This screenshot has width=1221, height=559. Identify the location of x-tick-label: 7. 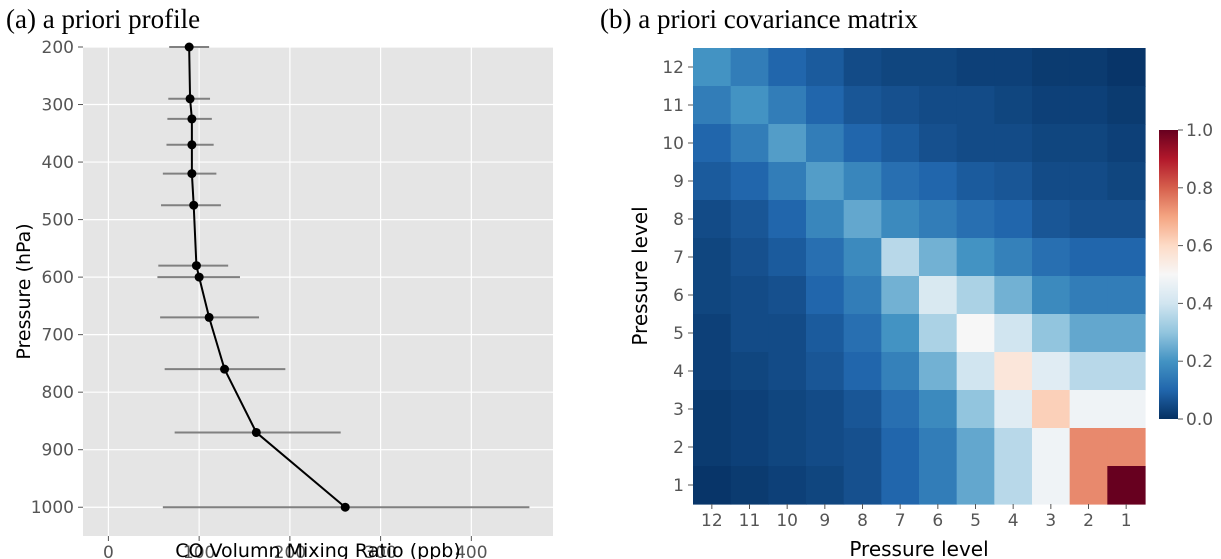
(900, 521).